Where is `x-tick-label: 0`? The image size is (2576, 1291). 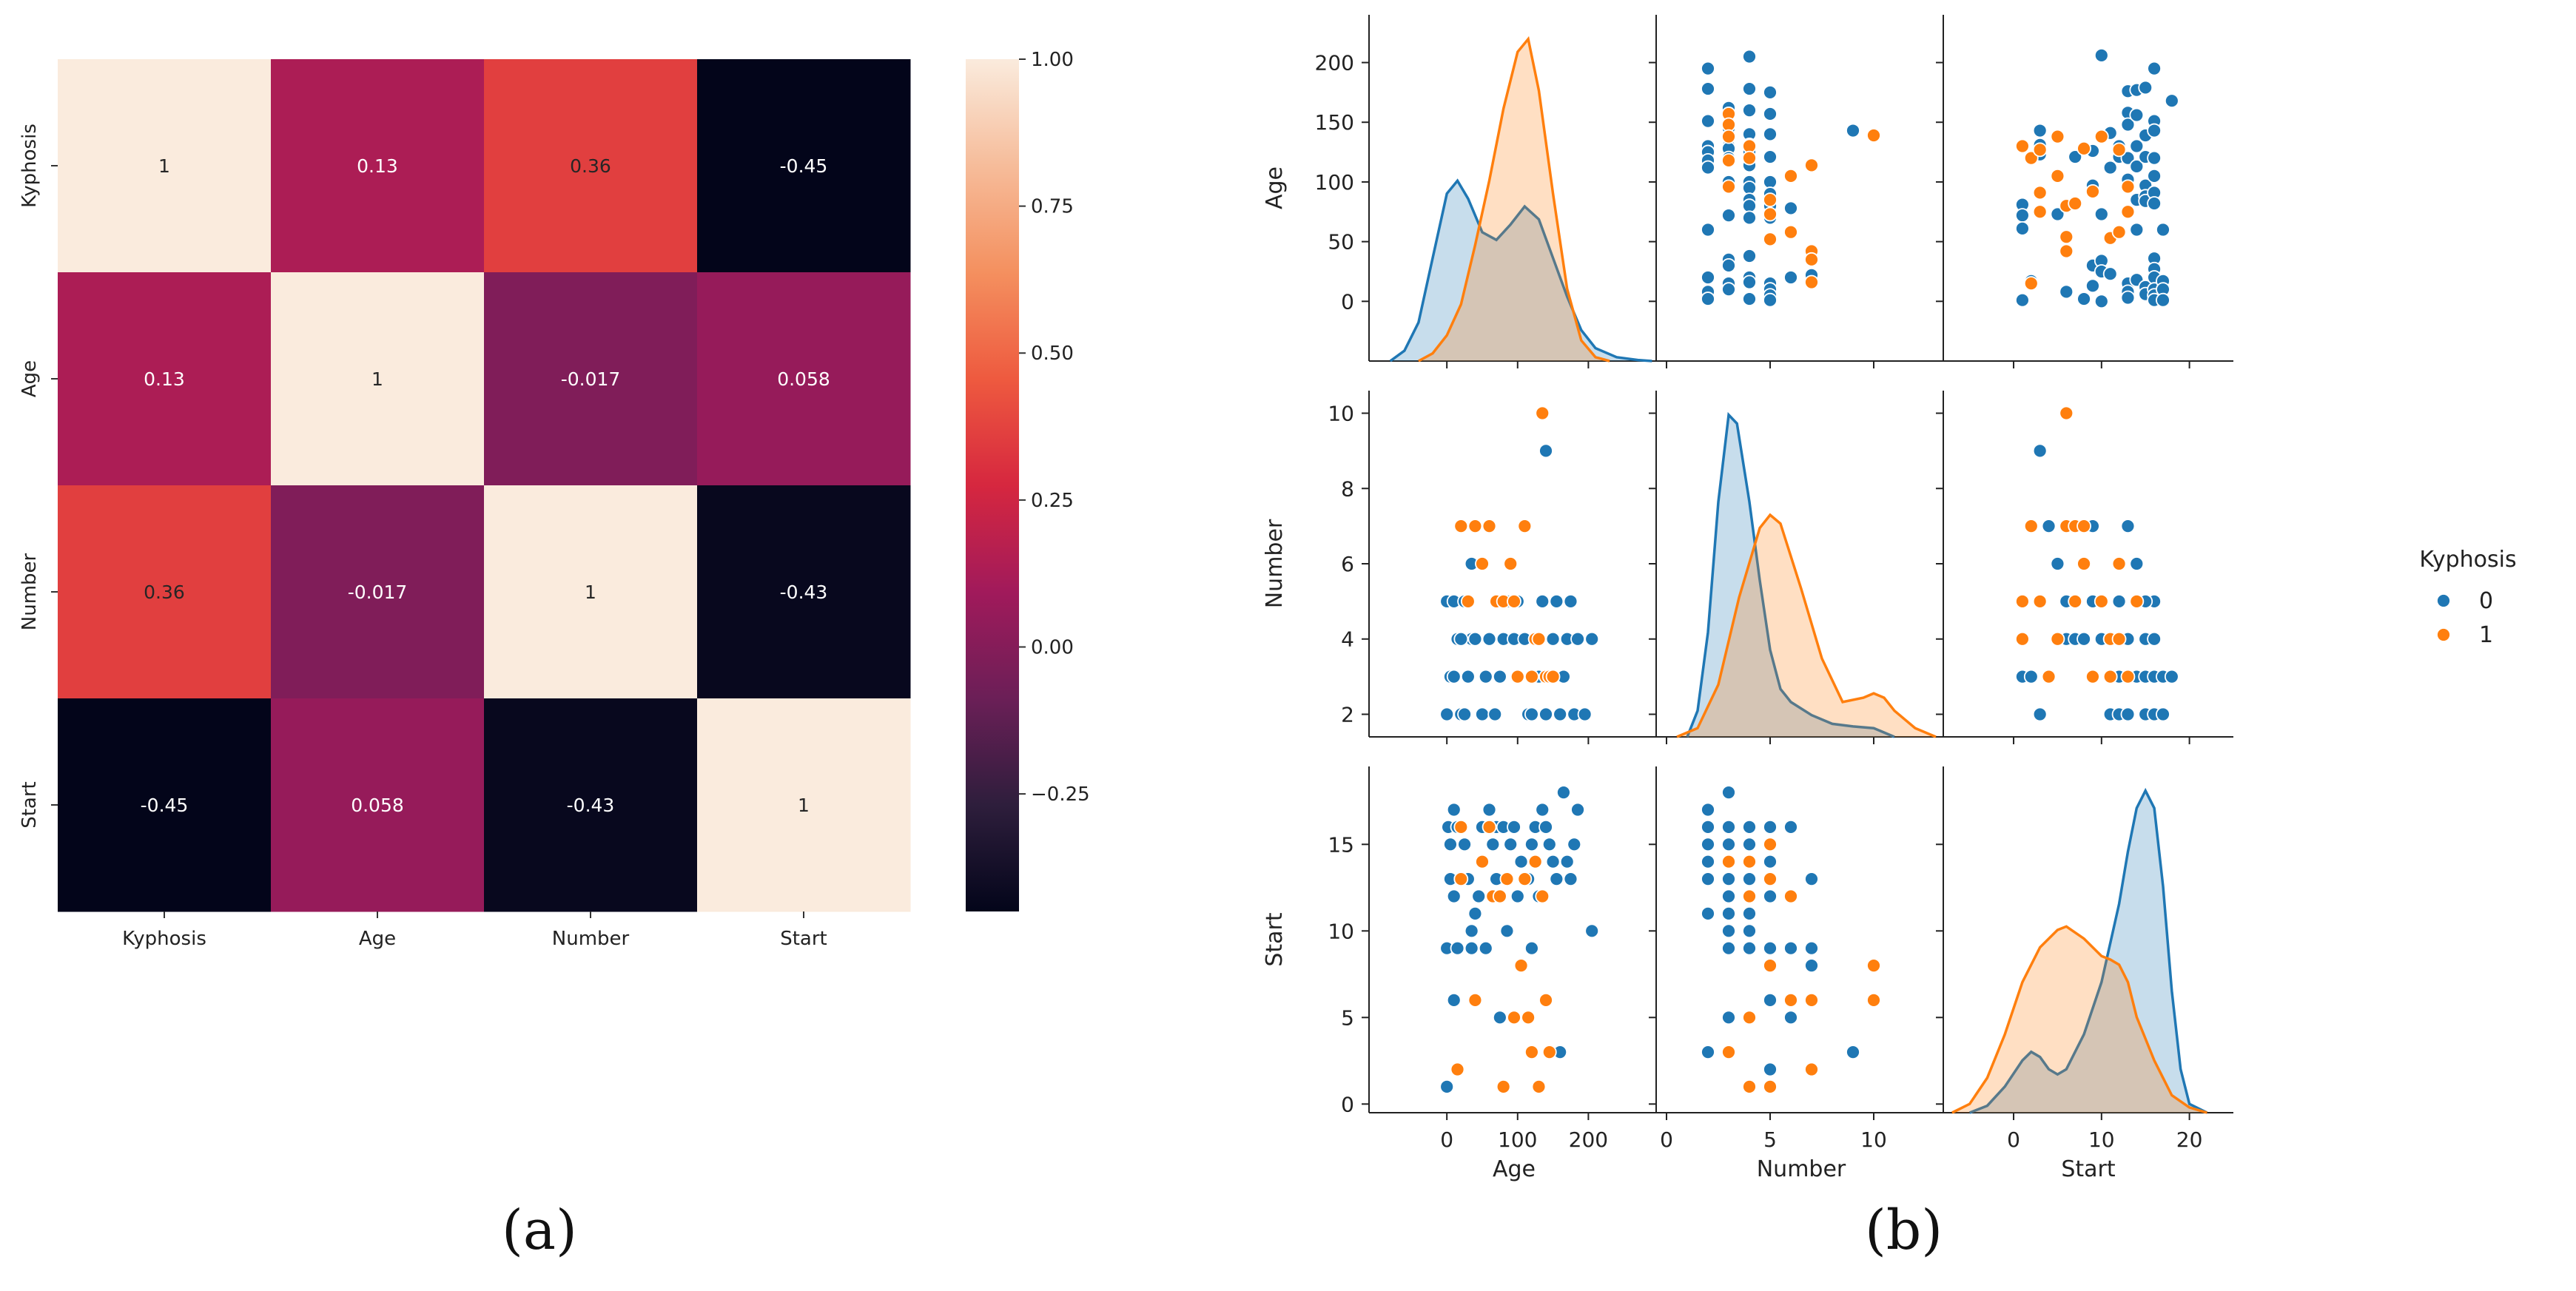
x-tick-label: 0 is located at coordinates (1666, 1139).